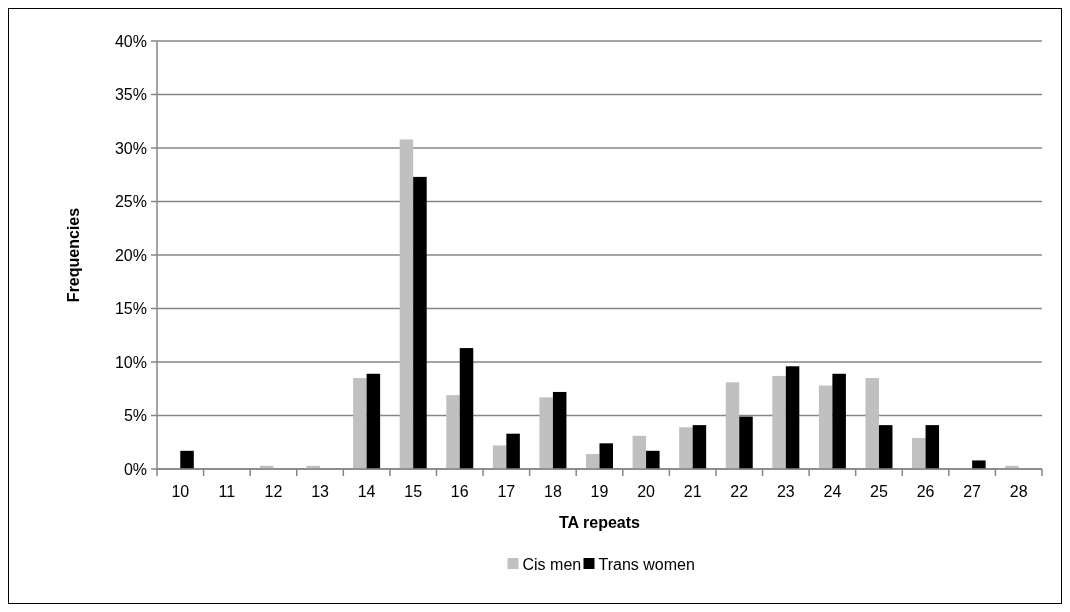 This screenshot has height=612, width=1070. What do you see at coordinates (506, 491) in the screenshot?
I see `x-tick-label: 17` at bounding box center [506, 491].